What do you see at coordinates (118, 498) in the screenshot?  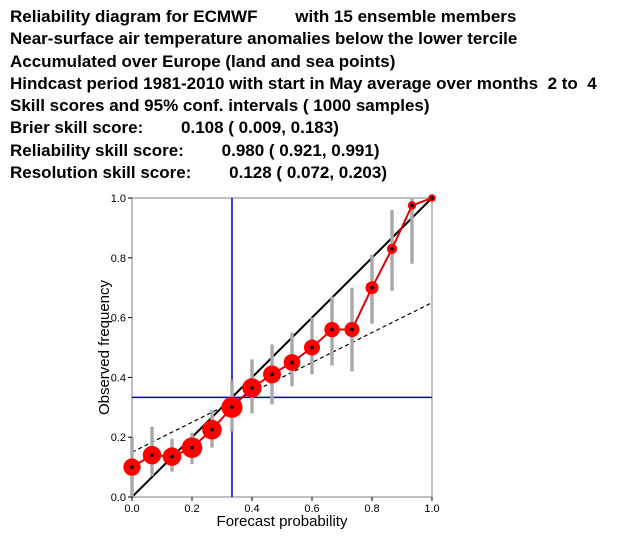 I see `y-tick-label: 0.0` at bounding box center [118, 498].